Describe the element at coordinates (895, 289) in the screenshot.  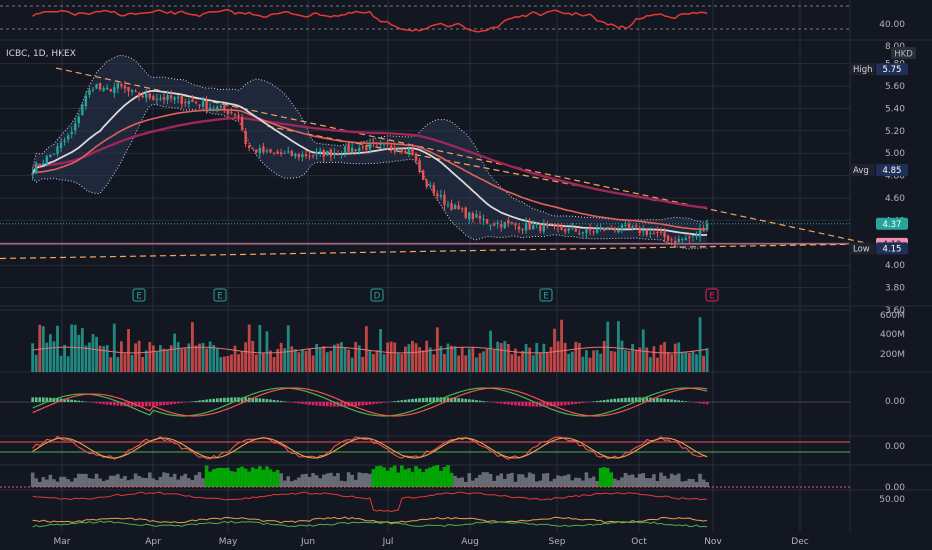
I see `price-tick-label: 3.80` at that location.